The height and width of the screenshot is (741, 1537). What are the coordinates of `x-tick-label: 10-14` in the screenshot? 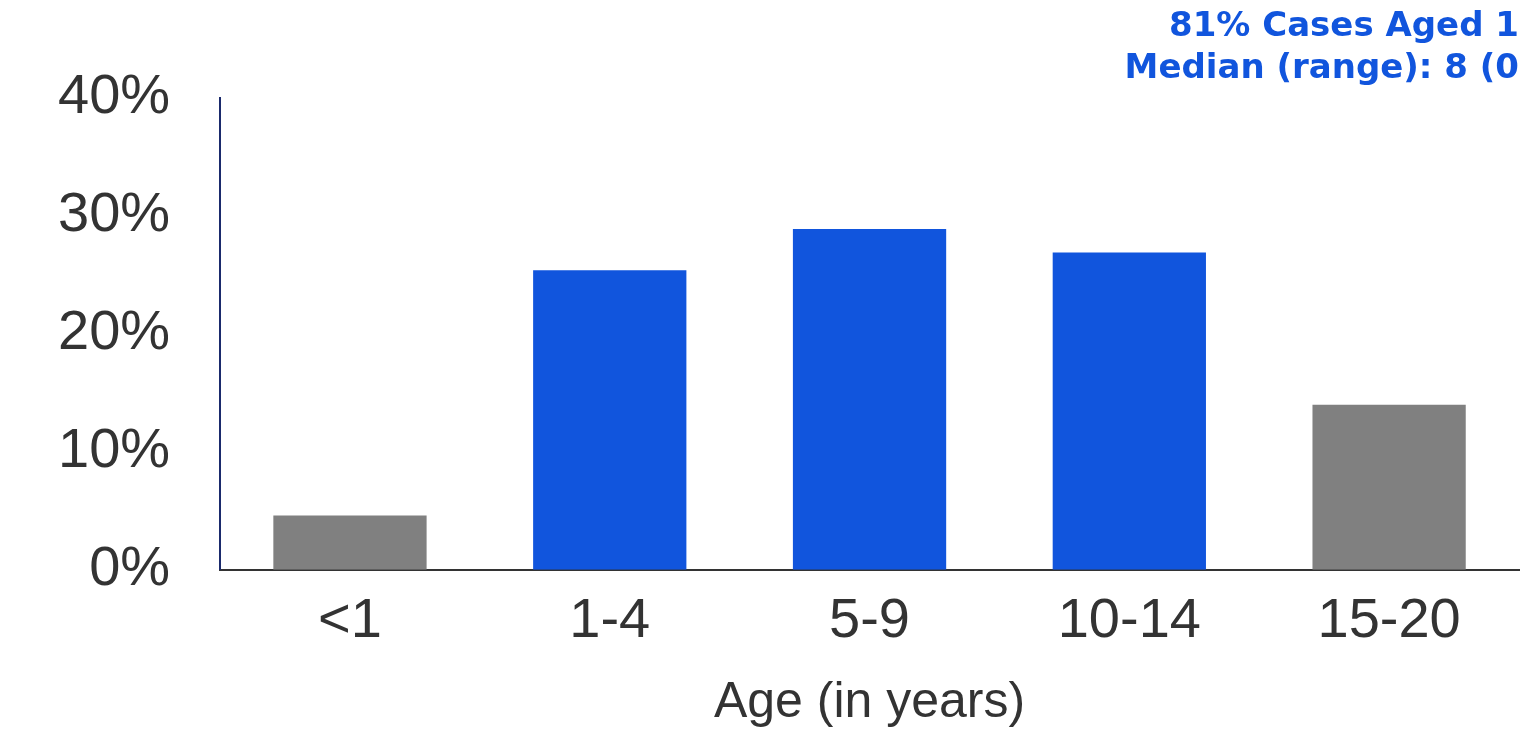 It's located at (1129, 617).